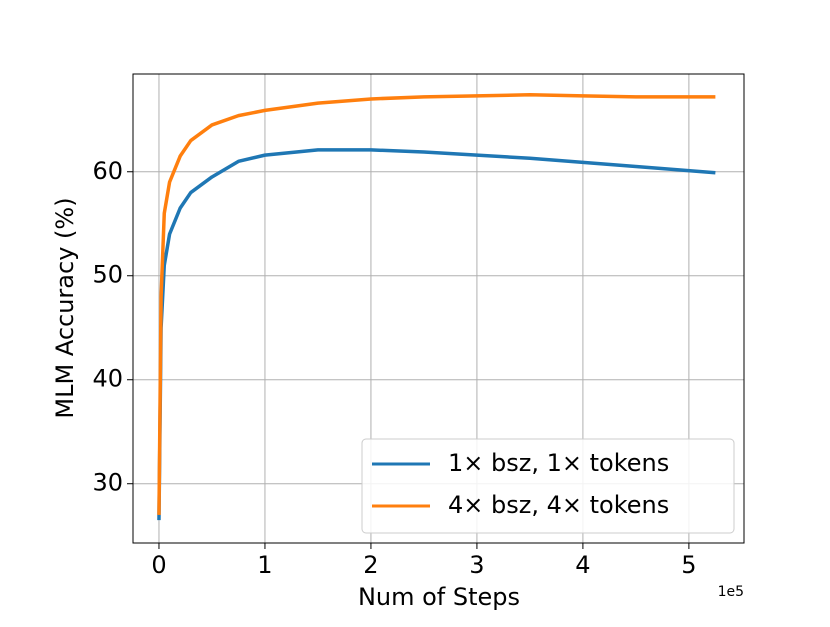  Describe the element at coordinates (476, 565) in the screenshot. I see `x-tick-label: 3` at that location.